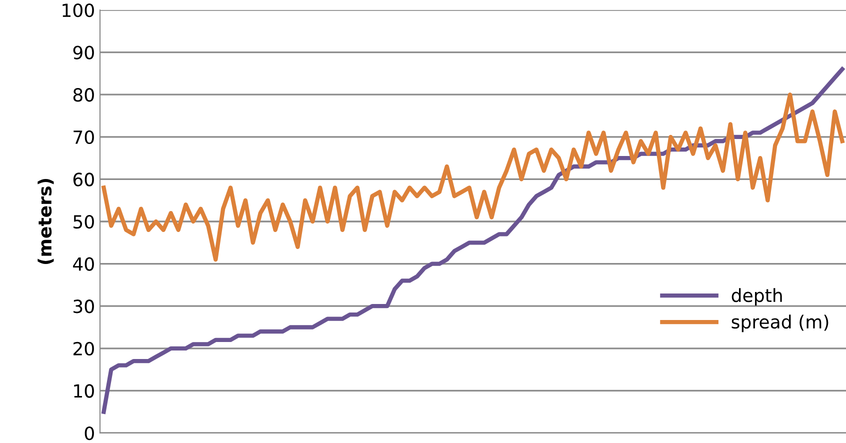  What do you see at coordinates (84, 391) in the screenshot?
I see `y-tick-label: 10` at bounding box center [84, 391].